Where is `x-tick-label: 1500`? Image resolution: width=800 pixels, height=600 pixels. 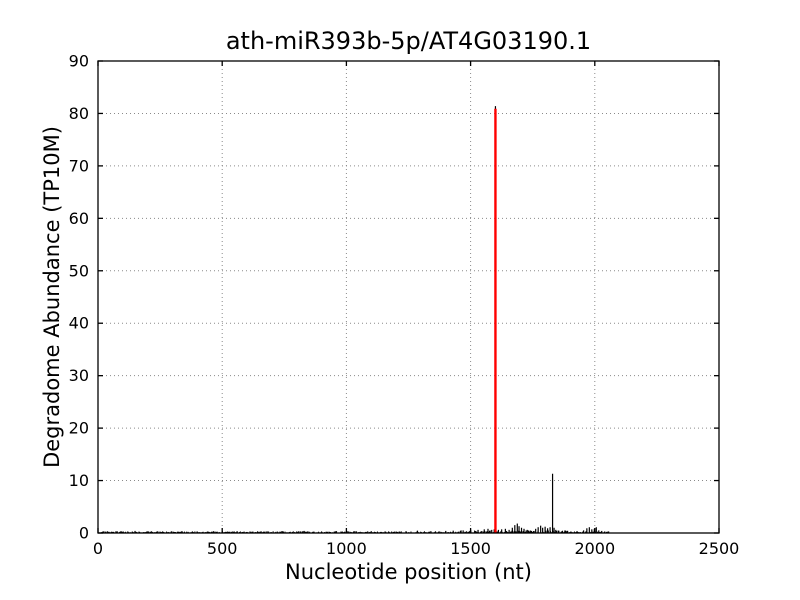 x-tick-label: 1500 is located at coordinates (470, 548).